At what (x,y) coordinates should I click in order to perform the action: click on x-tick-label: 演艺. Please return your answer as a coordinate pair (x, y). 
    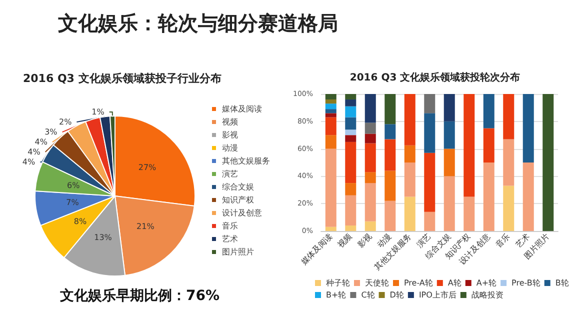
    Looking at the image, I should click on (424, 241).